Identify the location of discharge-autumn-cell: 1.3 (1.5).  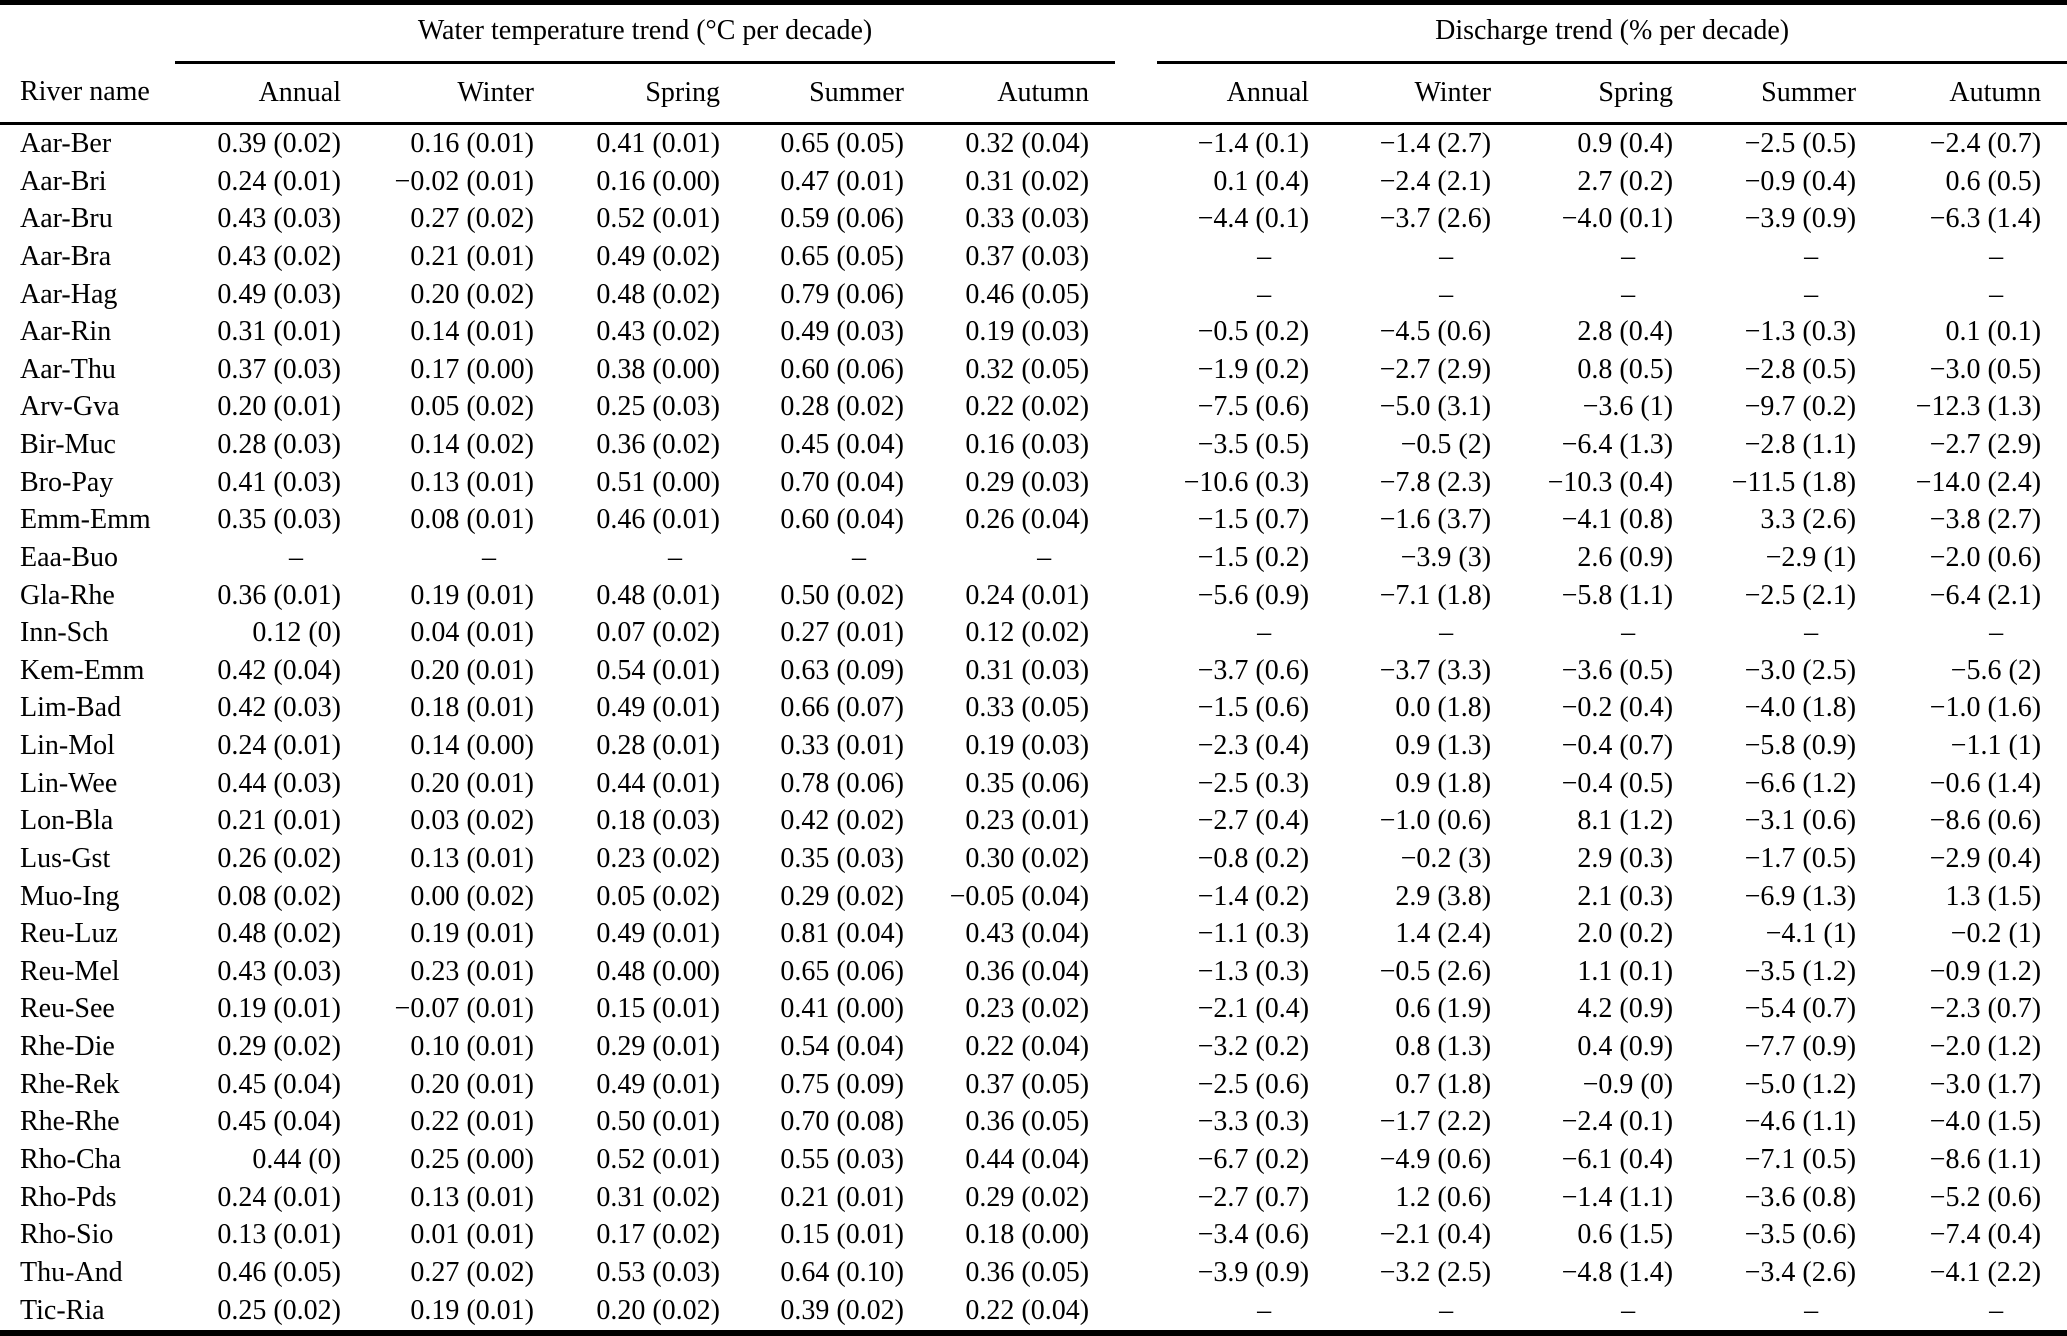
(1993, 896).